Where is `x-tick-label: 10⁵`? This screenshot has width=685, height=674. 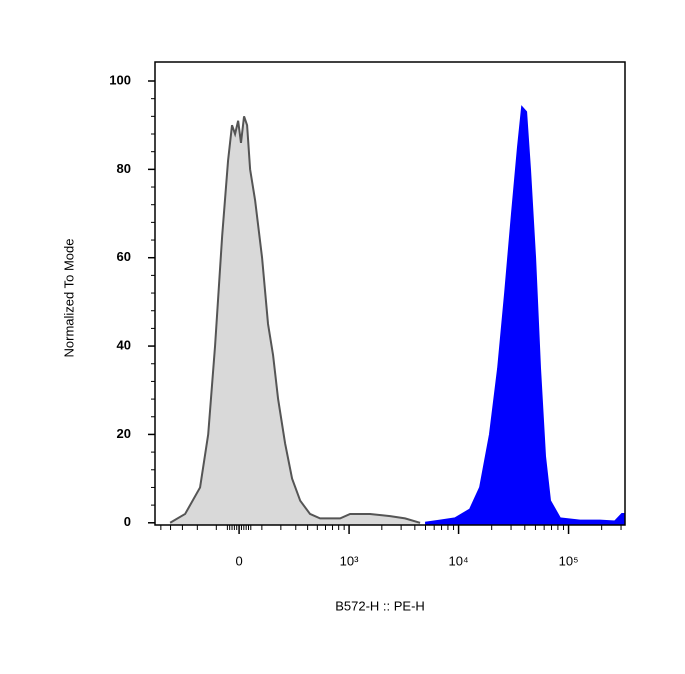
x-tick-label: 10⁵ is located at coordinates (569, 560).